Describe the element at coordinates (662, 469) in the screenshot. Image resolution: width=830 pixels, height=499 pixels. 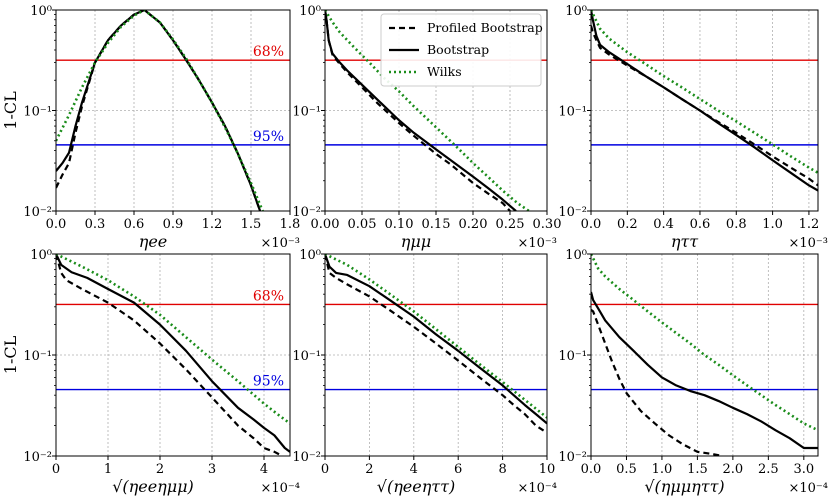
I see `x-tick-label-2: 1.0` at that location.